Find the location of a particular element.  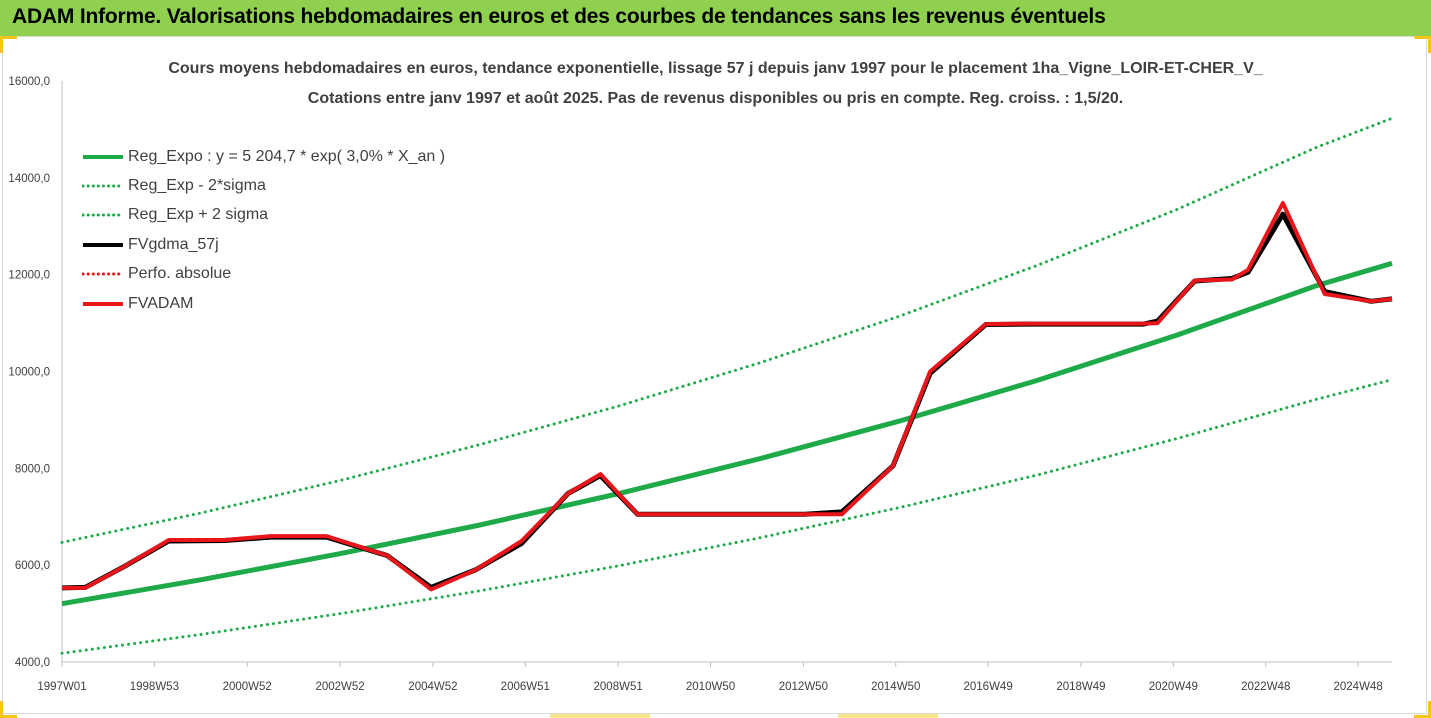

x-tick-label: 2024W48 is located at coordinates (1357, 687).